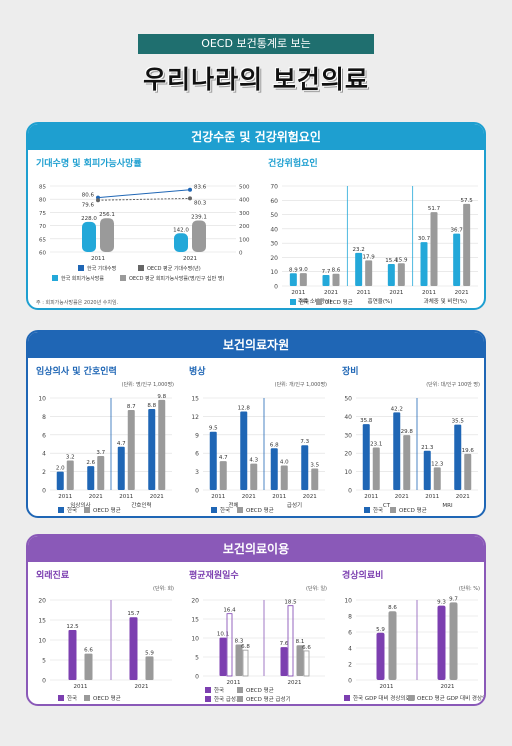 The height and width of the screenshot is (746, 512). What do you see at coordinates (348, 435) in the screenshot?
I see `y-tick-label: 30` at bounding box center [348, 435].